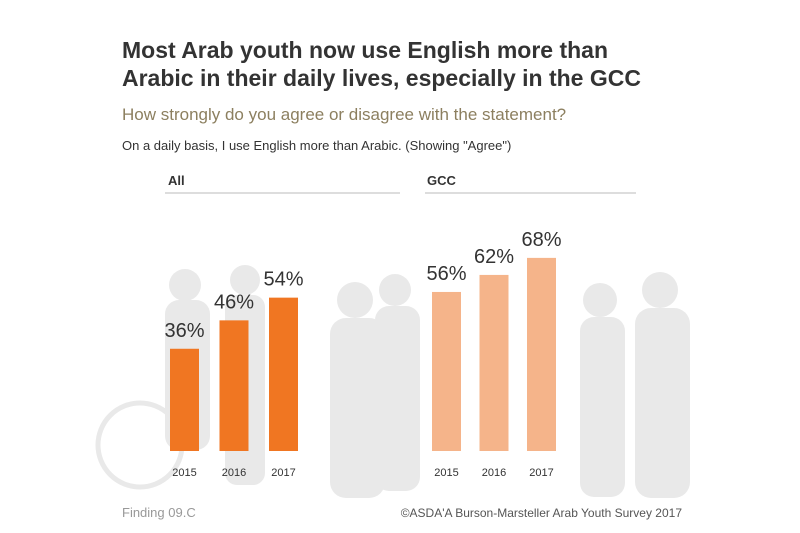 This screenshot has width=800, height=533. I want to click on group-title: All, so click(176, 180).